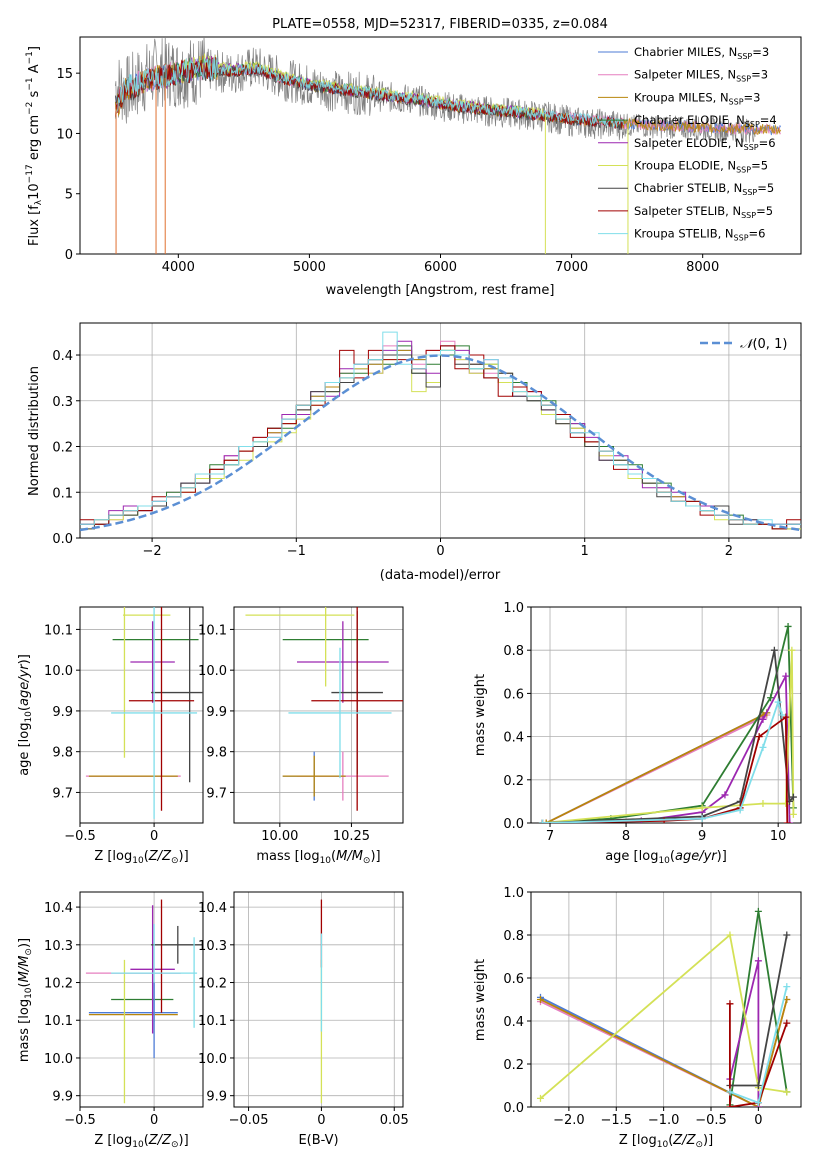  I want to click on panel-mass-vs-ebv: −0.05 0 0.05 9.9 10.0 10.1 10.2 10.3 10.4 E(B-V), so click(303, 1019).